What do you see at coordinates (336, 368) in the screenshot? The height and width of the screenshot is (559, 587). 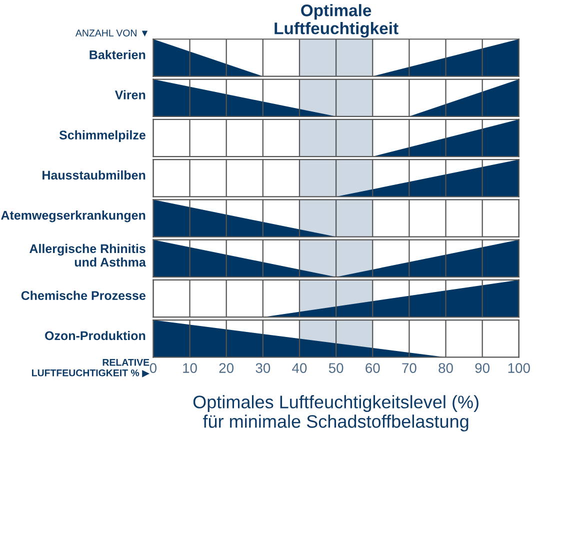 I see `x-tick-label: 50` at bounding box center [336, 368].